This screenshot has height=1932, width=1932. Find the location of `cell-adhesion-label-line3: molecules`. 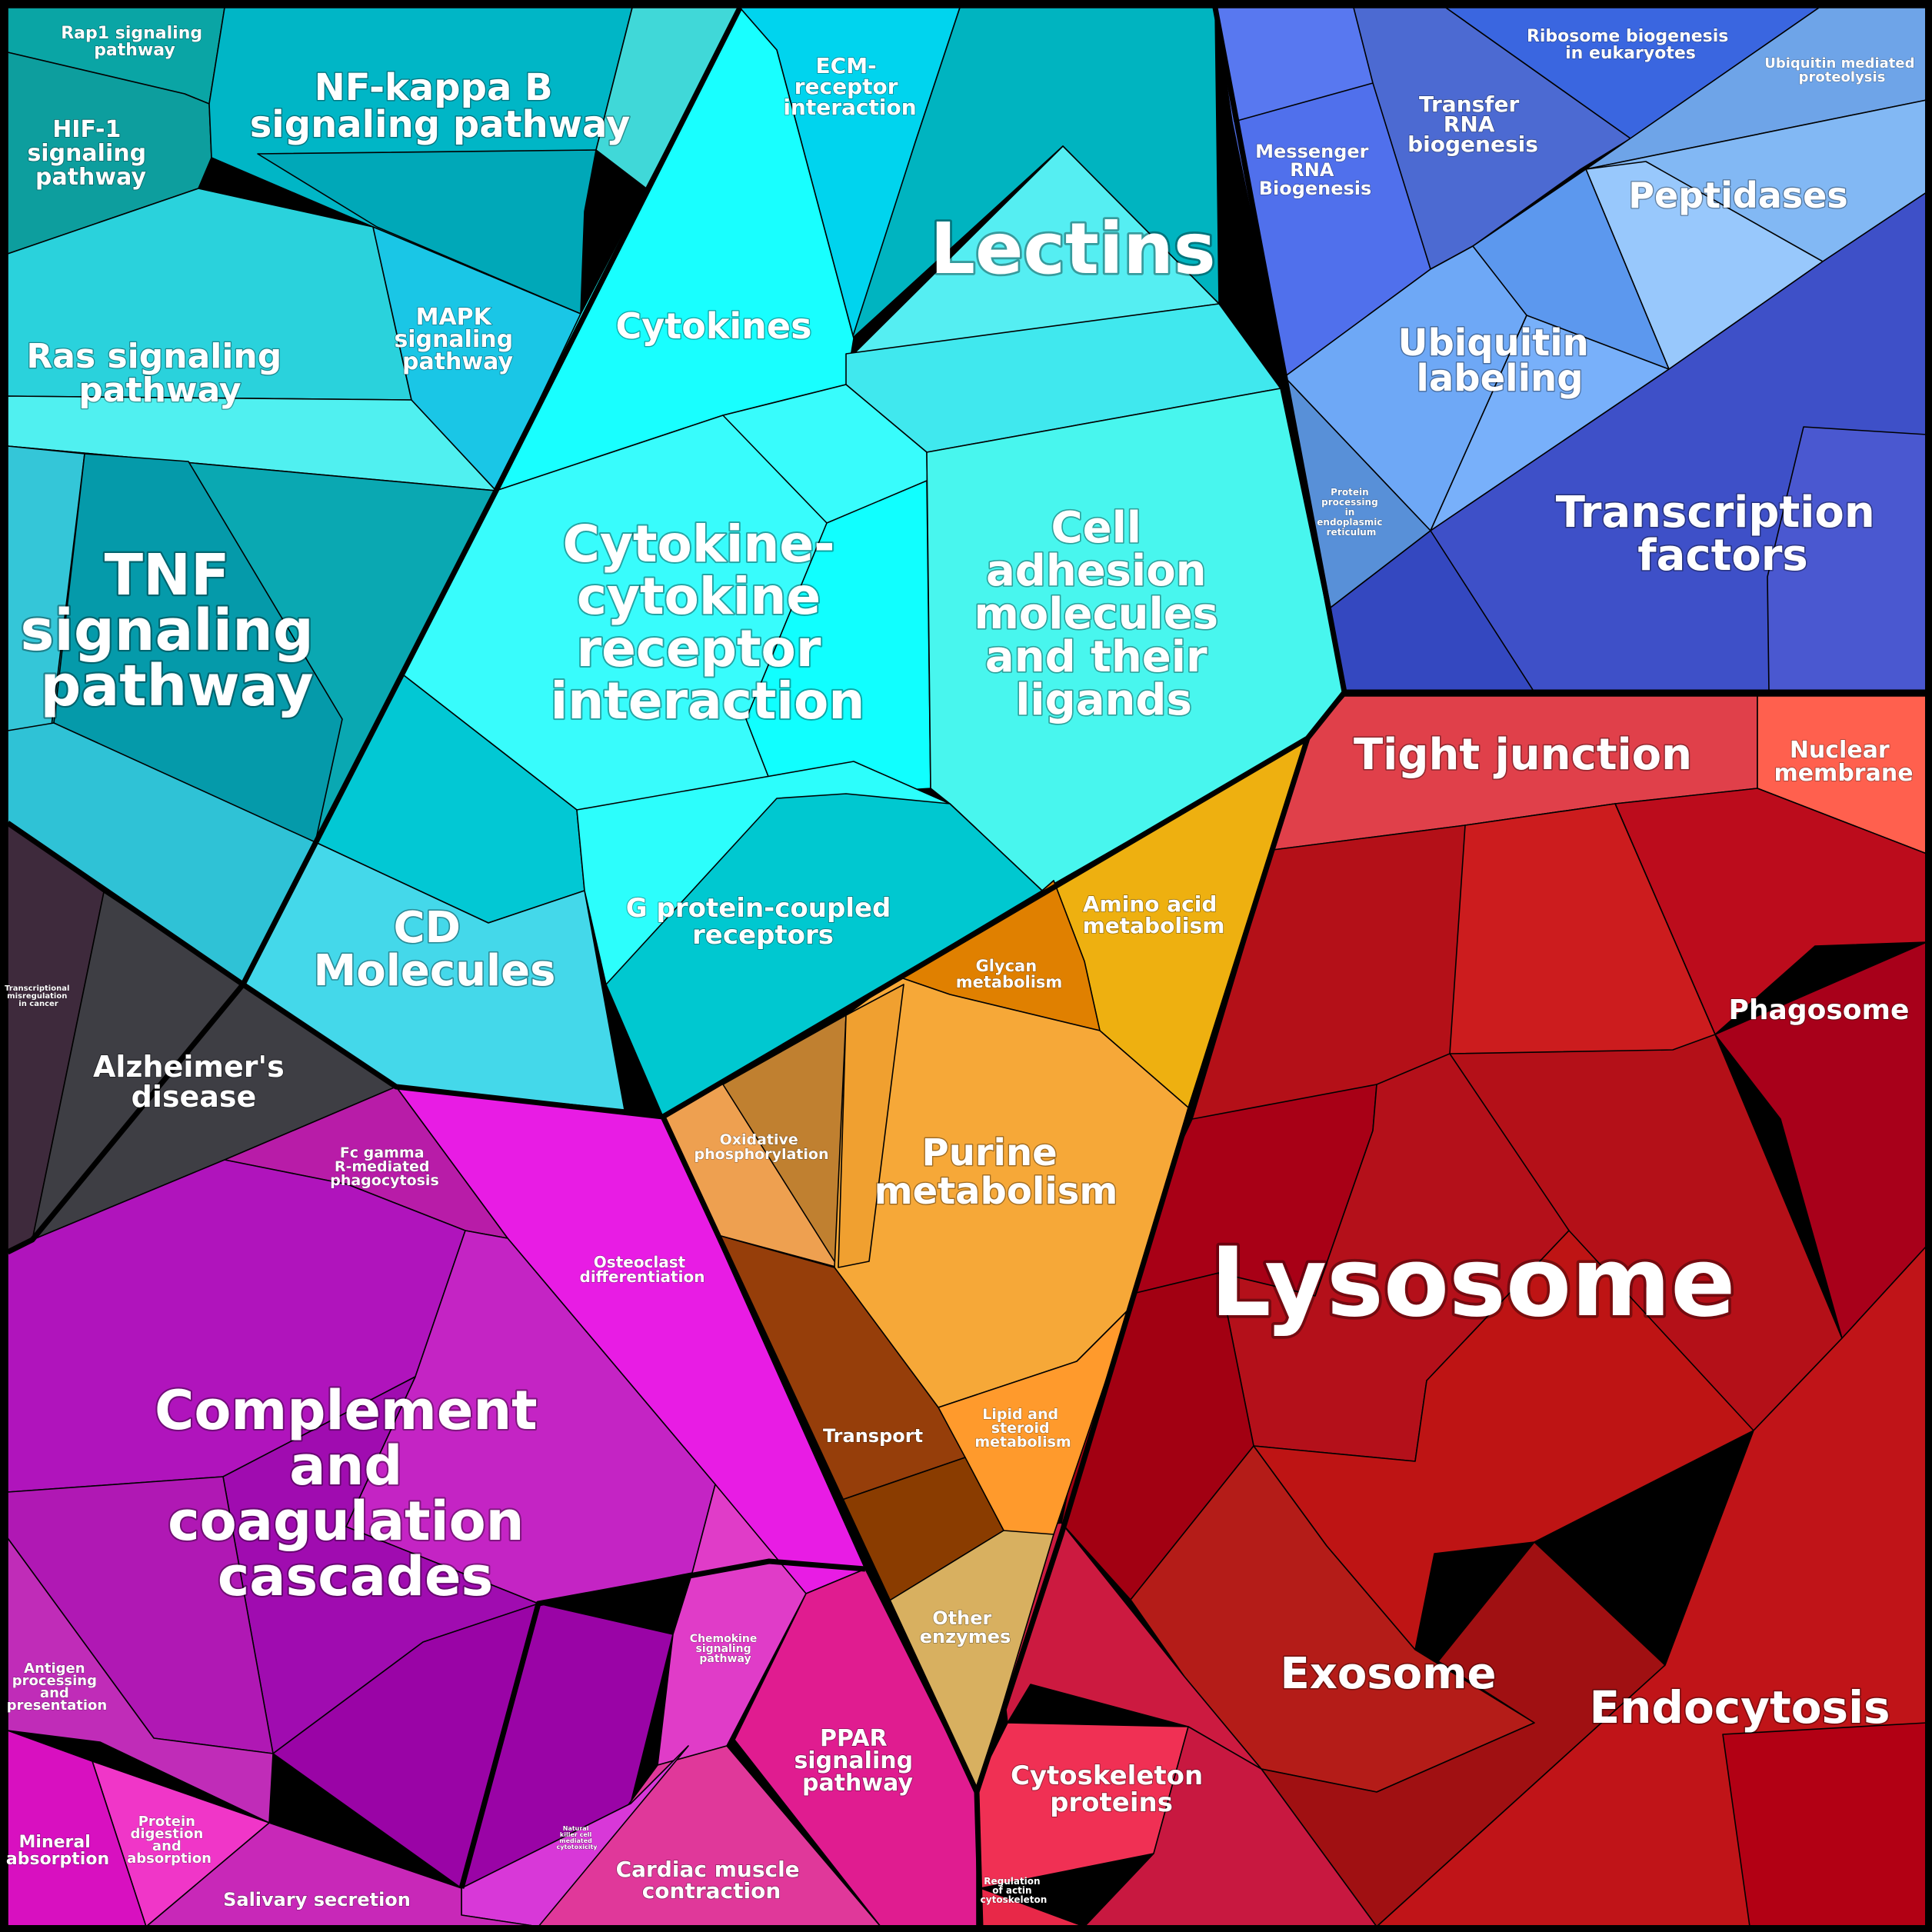

cell-adhesion-label-line3: molecules is located at coordinates (1096, 614).